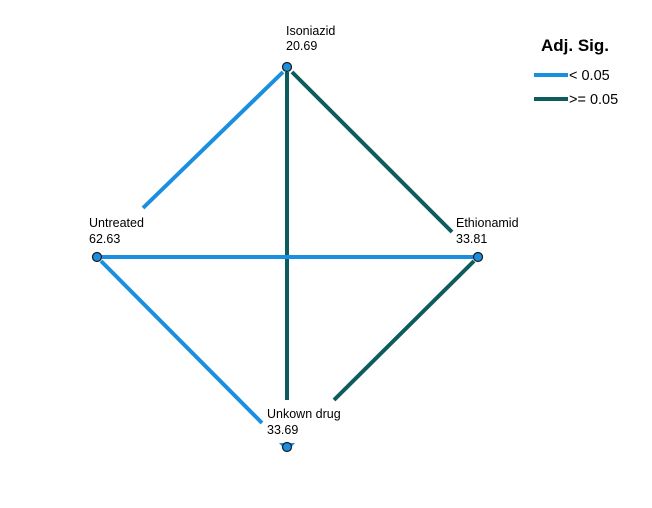 This screenshot has height=508, width=652. I want to click on edge-isoniazid-ethionamid, so click(372, 152).